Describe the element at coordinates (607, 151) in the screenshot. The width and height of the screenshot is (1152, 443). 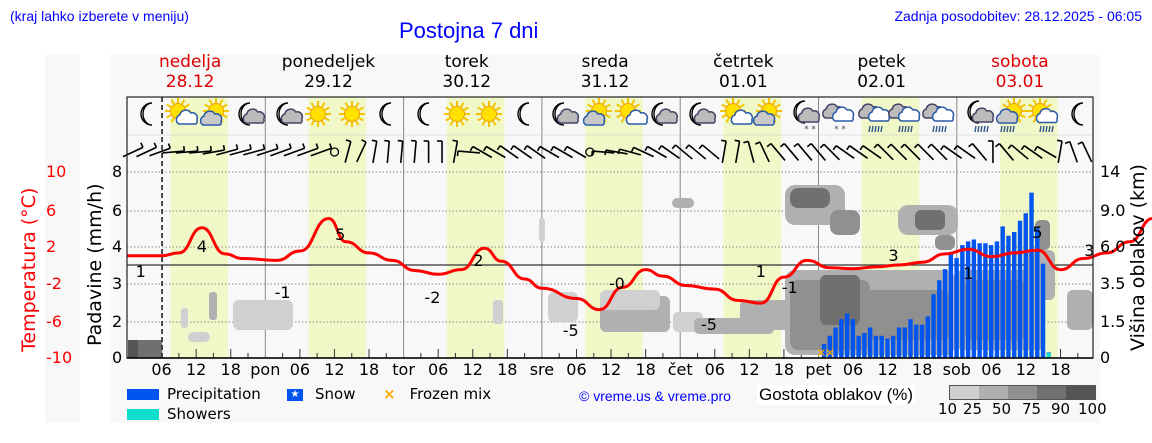
I see `wind-barbs-row` at that location.